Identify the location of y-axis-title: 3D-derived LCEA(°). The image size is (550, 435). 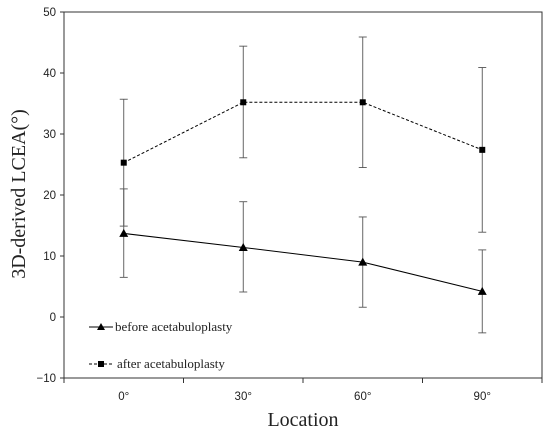
(19, 194).